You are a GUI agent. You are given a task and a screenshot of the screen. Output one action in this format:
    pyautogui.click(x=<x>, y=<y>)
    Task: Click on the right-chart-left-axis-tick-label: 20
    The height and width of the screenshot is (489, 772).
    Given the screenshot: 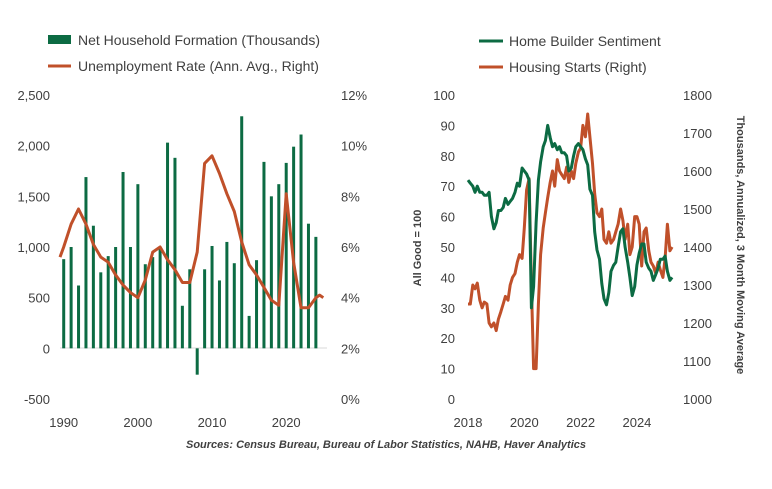 What is the action you would take?
    pyautogui.click(x=448, y=338)
    